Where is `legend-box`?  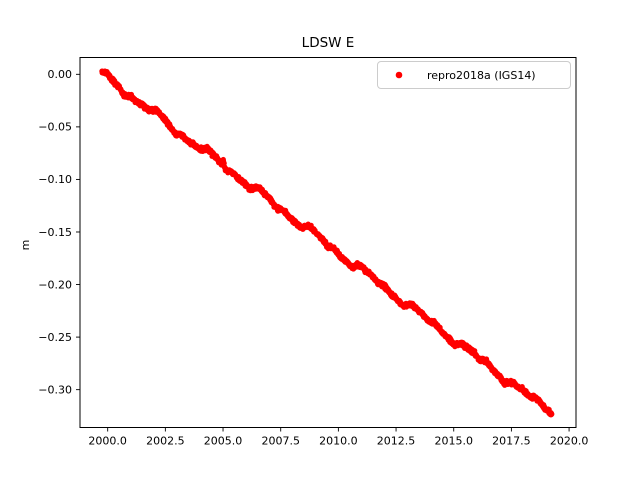
legend-box is located at coordinates (474, 75).